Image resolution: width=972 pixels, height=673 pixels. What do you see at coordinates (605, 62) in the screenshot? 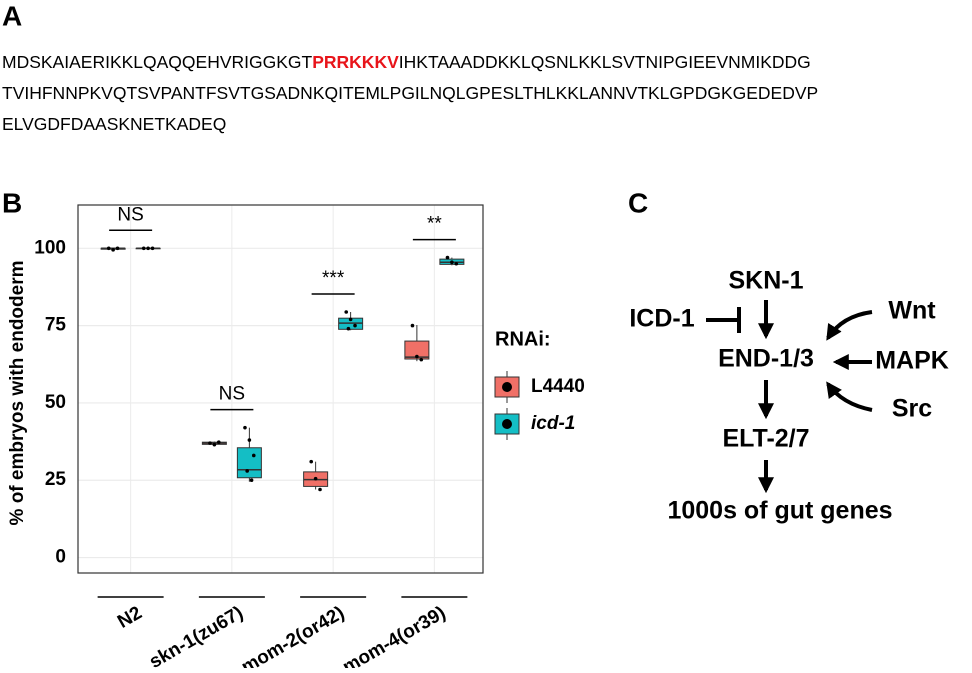
I see `sequence-segment: IHKTAAADDKKLQSNLKKLSVTNIPGIEEVNMIKDDG` at bounding box center [605, 62].